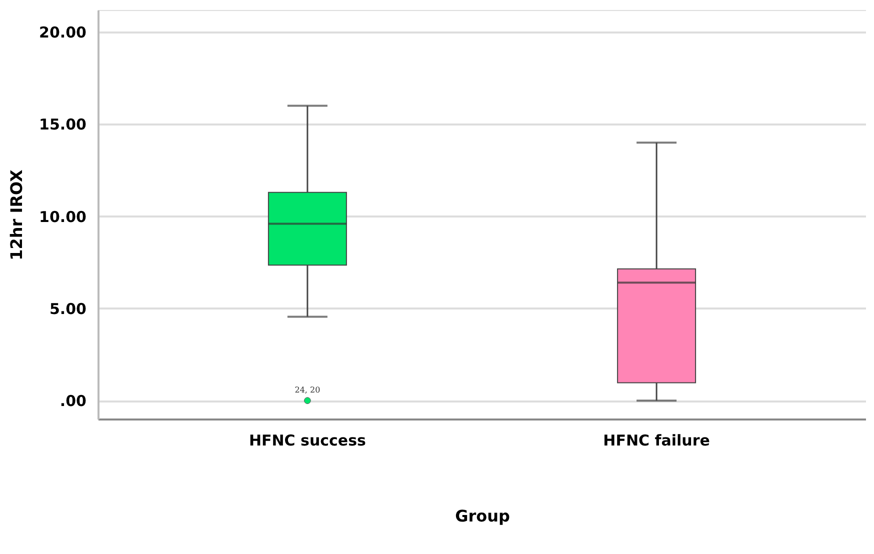  What do you see at coordinates (73, 401) in the screenshot?
I see `y-tick-label: .00` at bounding box center [73, 401].